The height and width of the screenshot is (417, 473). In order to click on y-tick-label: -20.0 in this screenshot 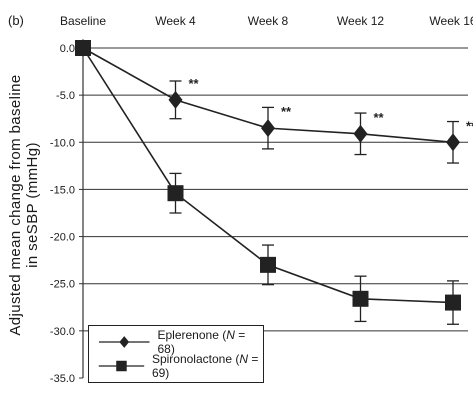, I will do `click(62, 238)`.